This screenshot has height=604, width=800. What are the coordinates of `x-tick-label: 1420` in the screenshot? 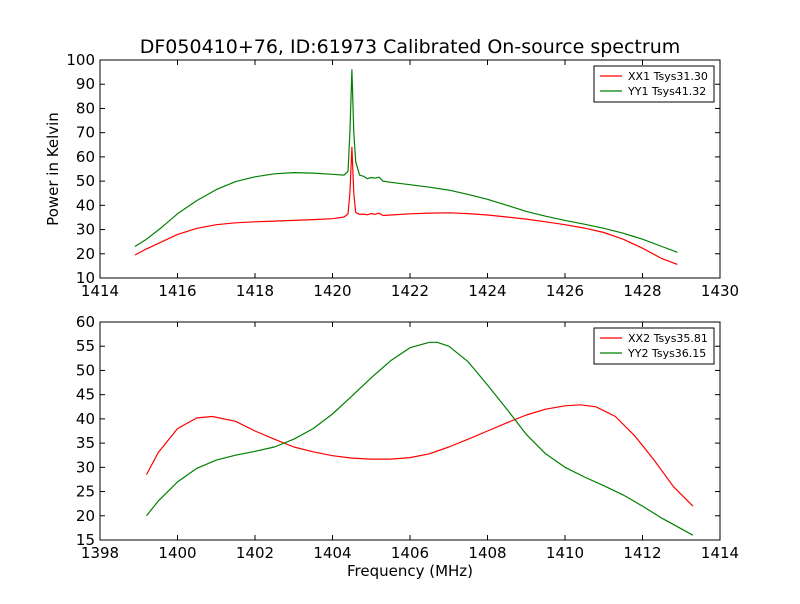 It's located at (332, 291).